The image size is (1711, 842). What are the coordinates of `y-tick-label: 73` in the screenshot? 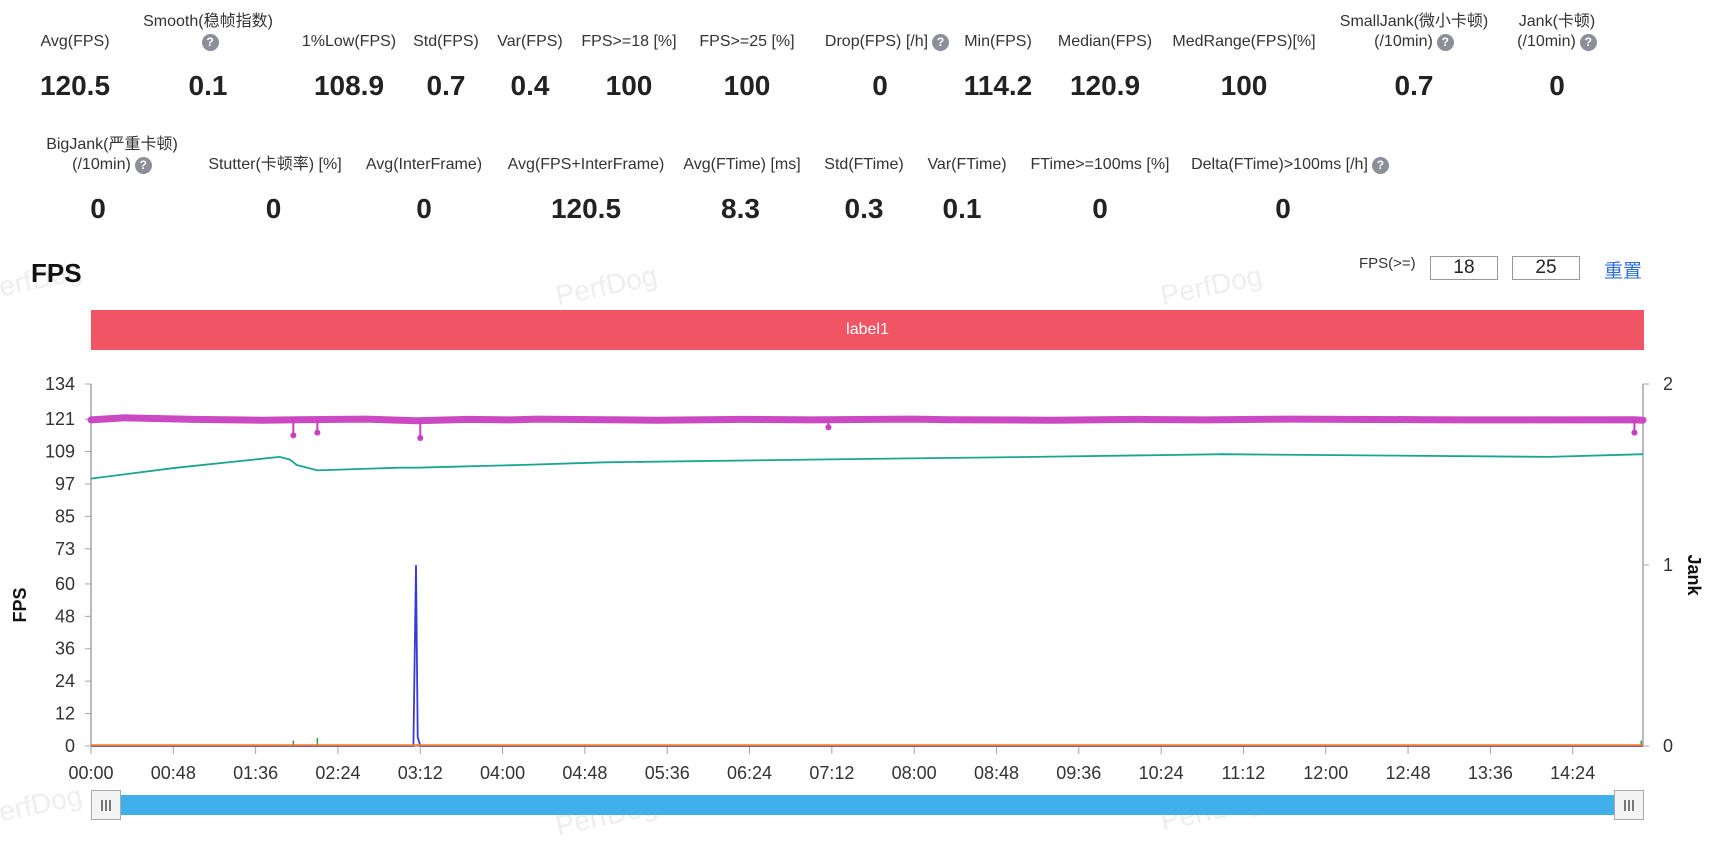 It's located at (65, 549).